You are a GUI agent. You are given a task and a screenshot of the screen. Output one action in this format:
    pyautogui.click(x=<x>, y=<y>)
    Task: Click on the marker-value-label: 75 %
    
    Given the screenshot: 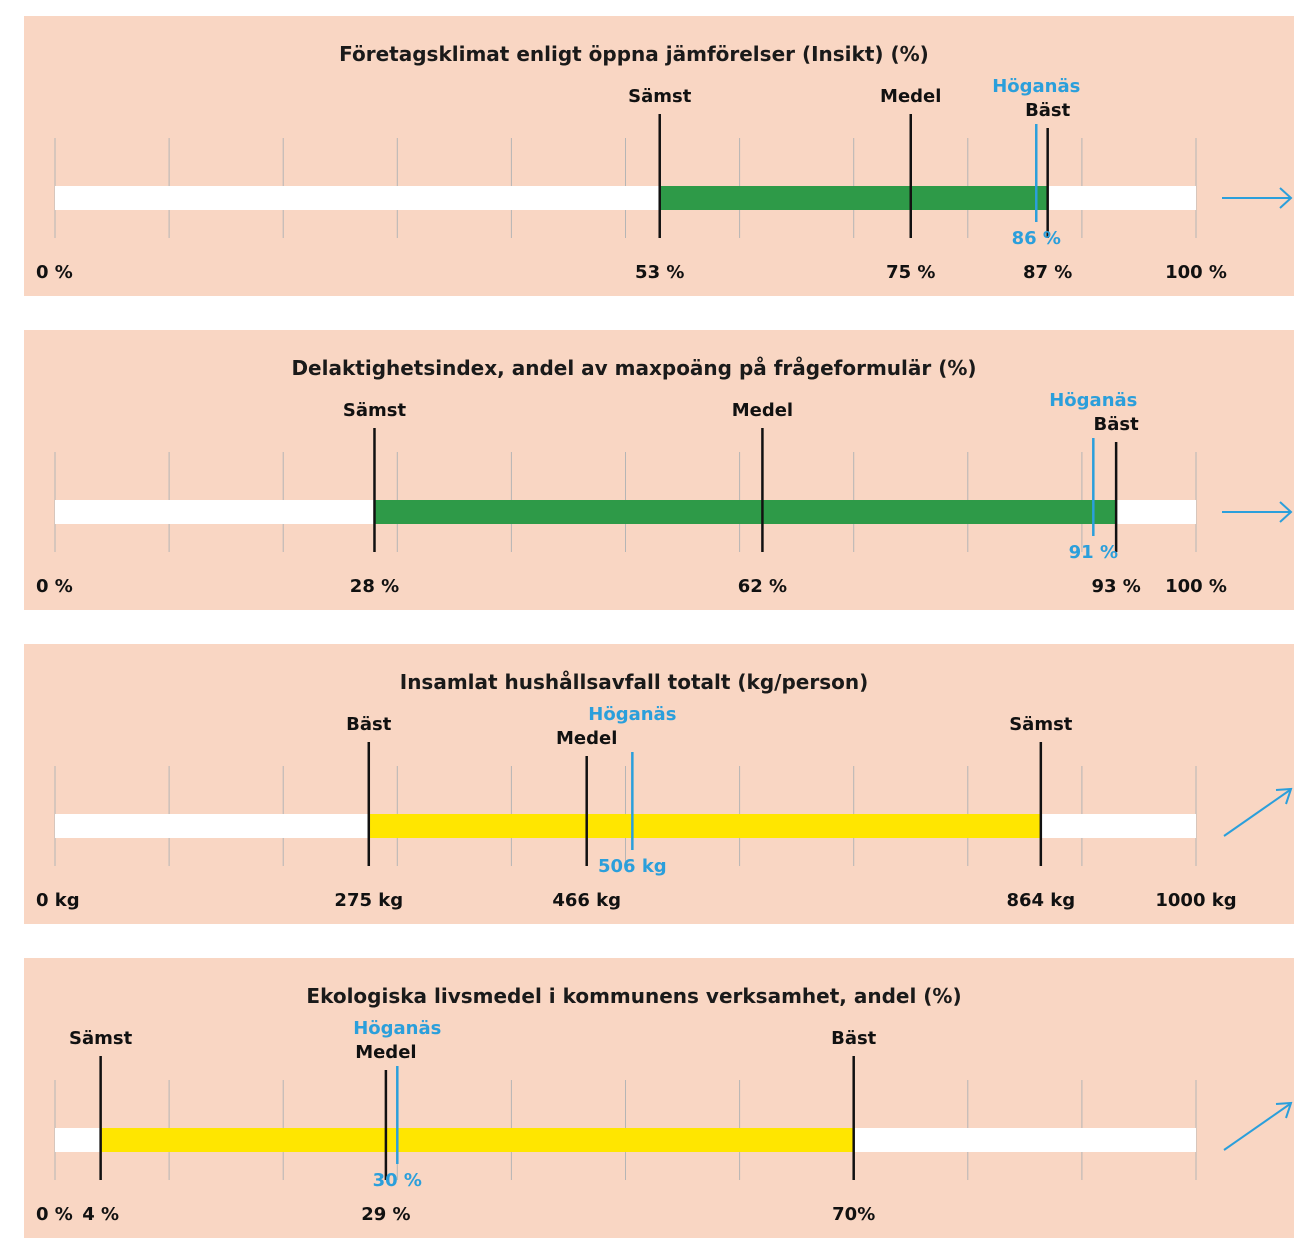 What is the action you would take?
    pyautogui.click(x=910, y=272)
    